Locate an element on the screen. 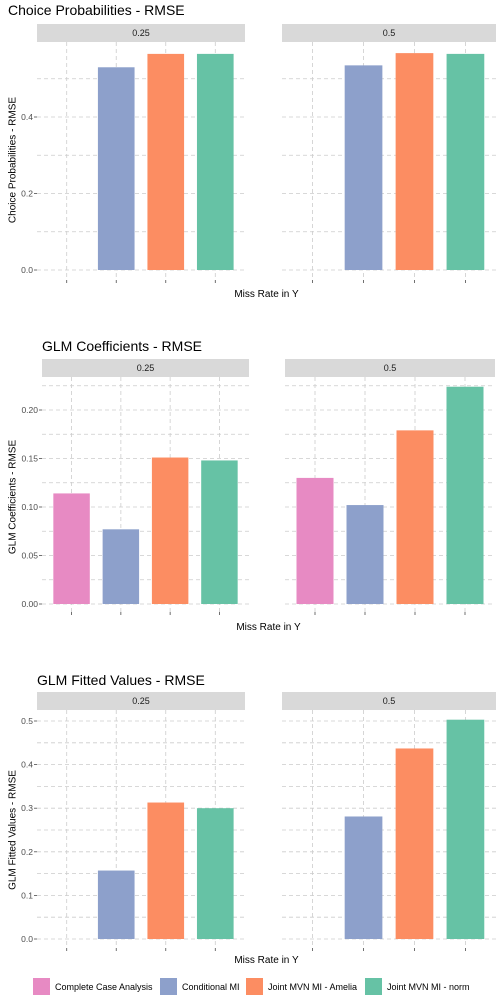  y-tick-label: 0.20 is located at coordinates (29, 410).